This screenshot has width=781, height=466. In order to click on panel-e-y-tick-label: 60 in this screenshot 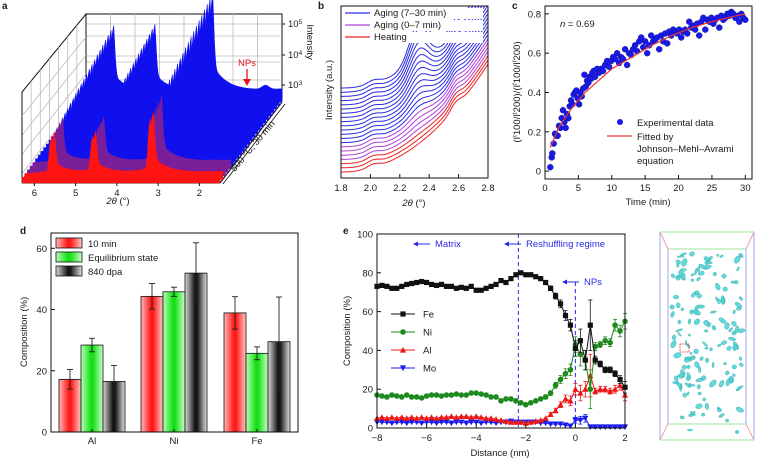, I will do `click(367, 312)`.